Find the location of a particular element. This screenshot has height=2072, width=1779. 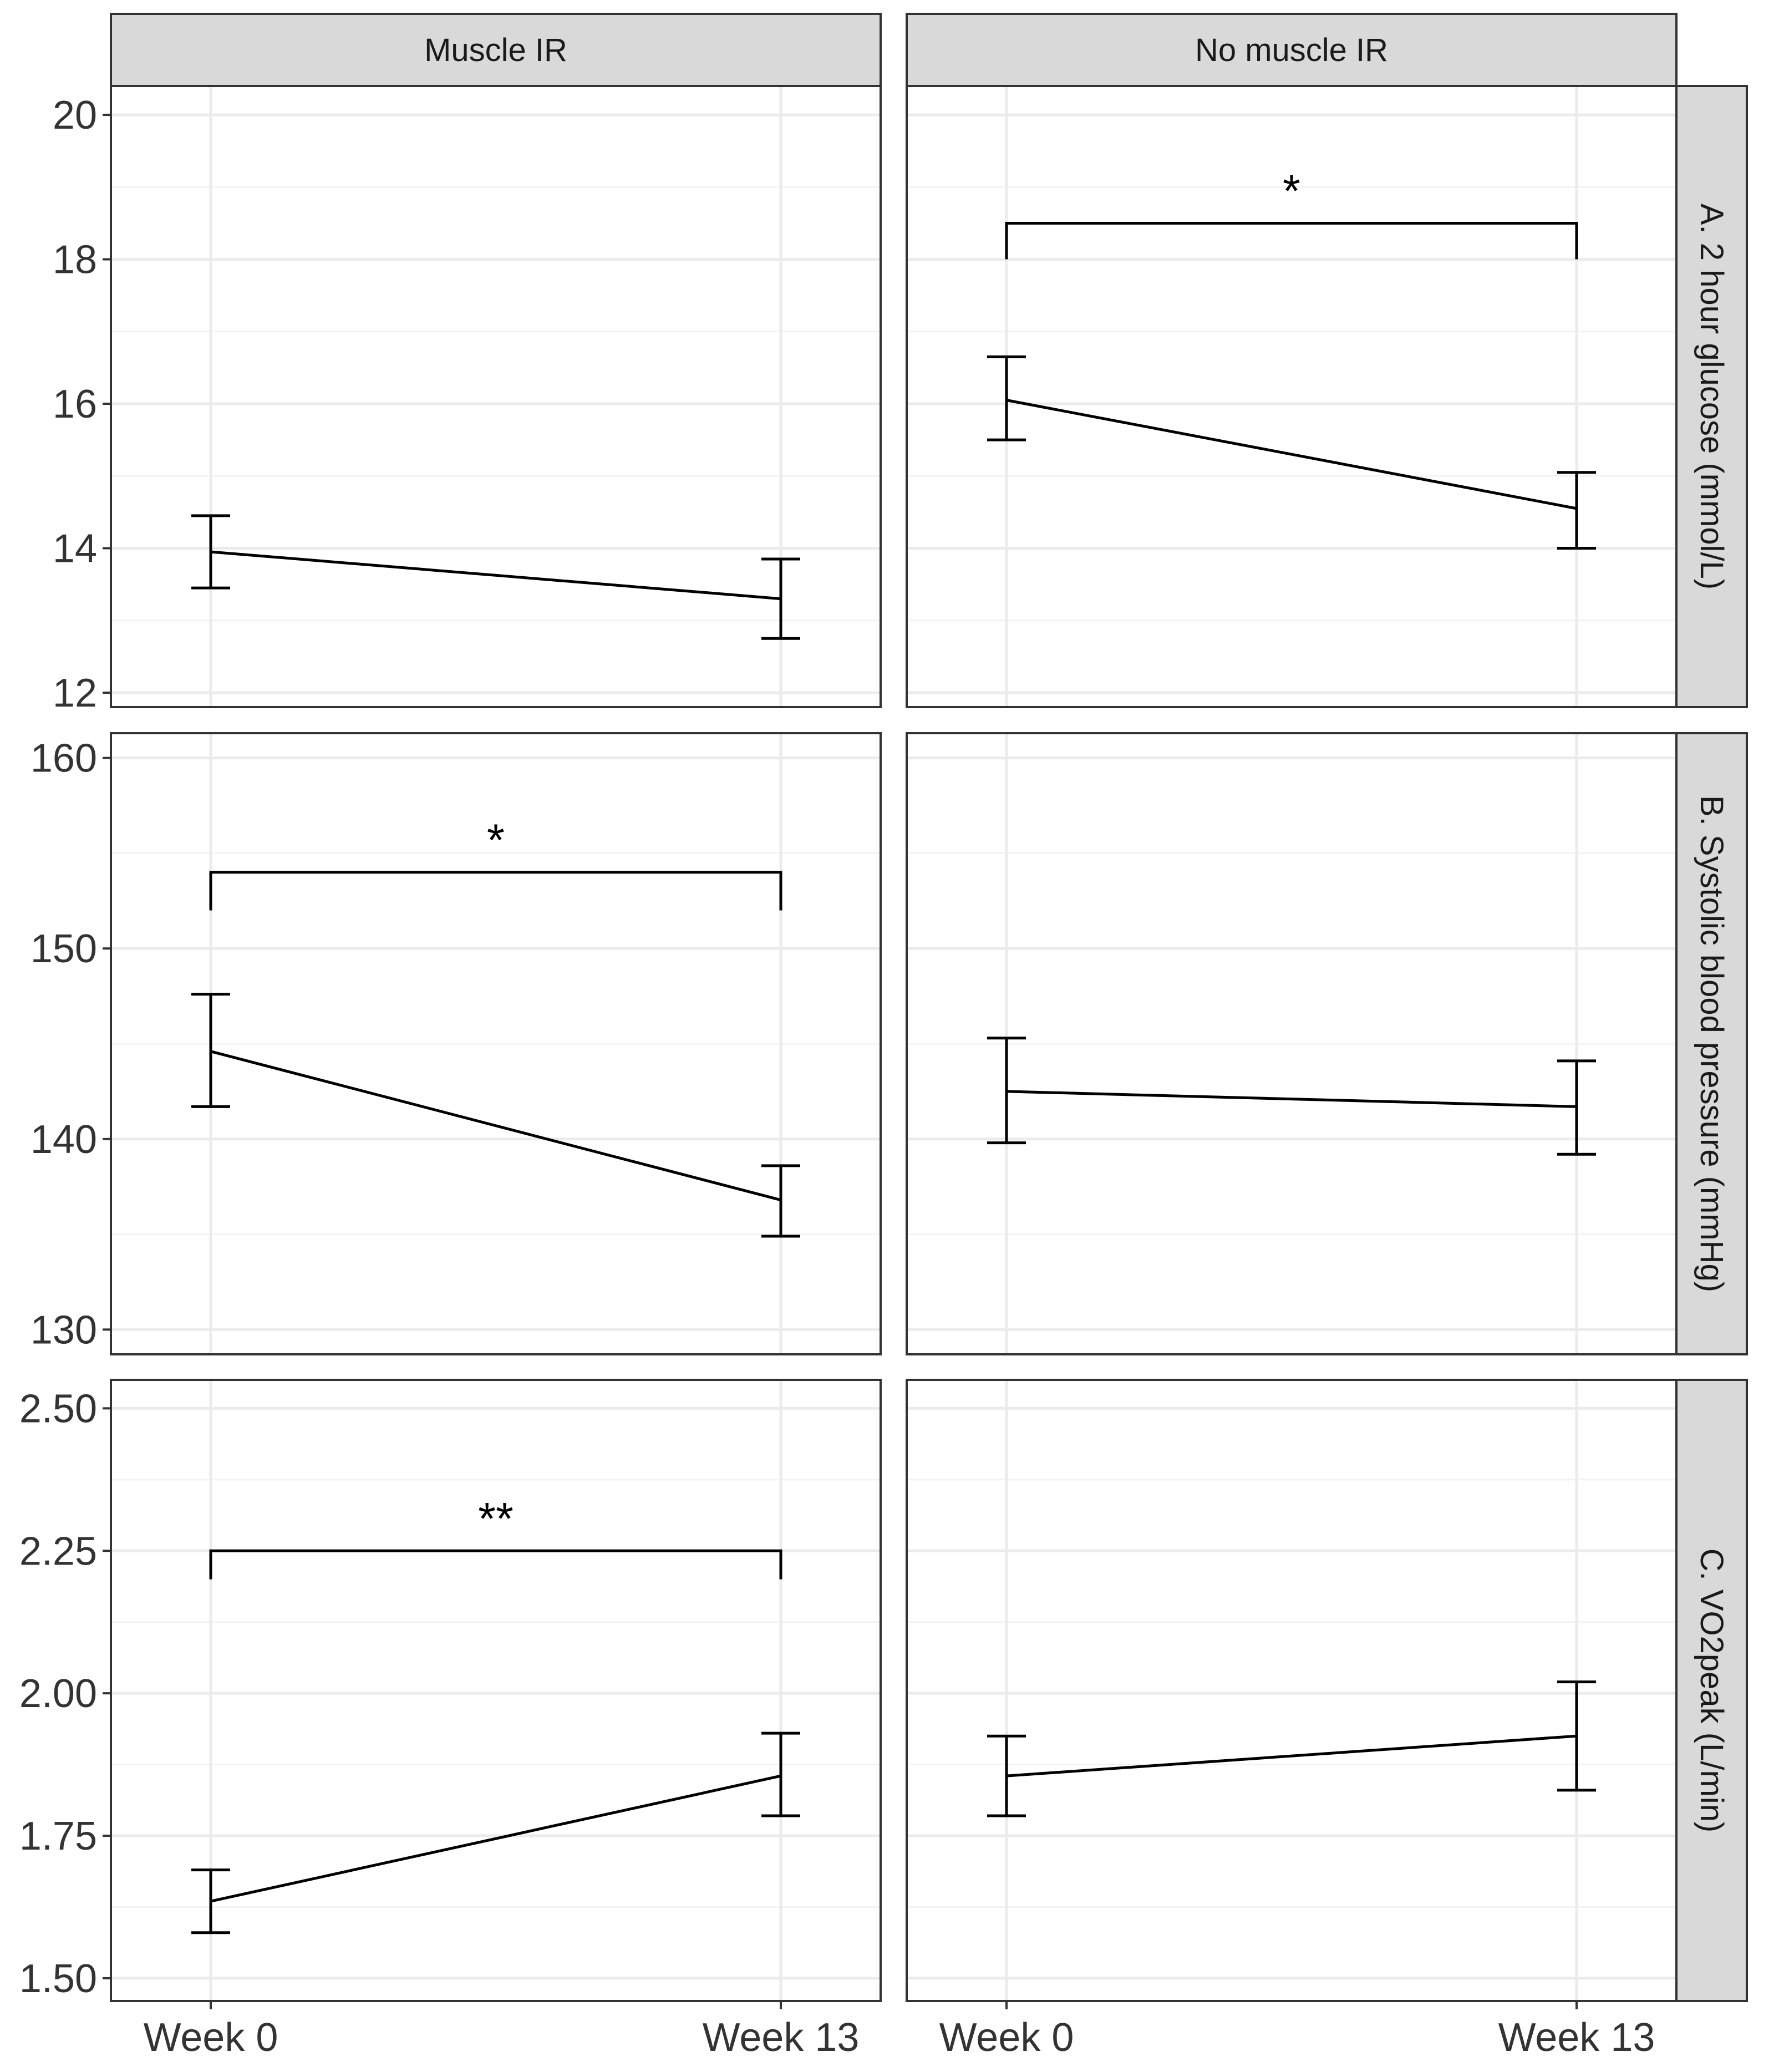

y-tick-label: 130 is located at coordinates (64, 1330).